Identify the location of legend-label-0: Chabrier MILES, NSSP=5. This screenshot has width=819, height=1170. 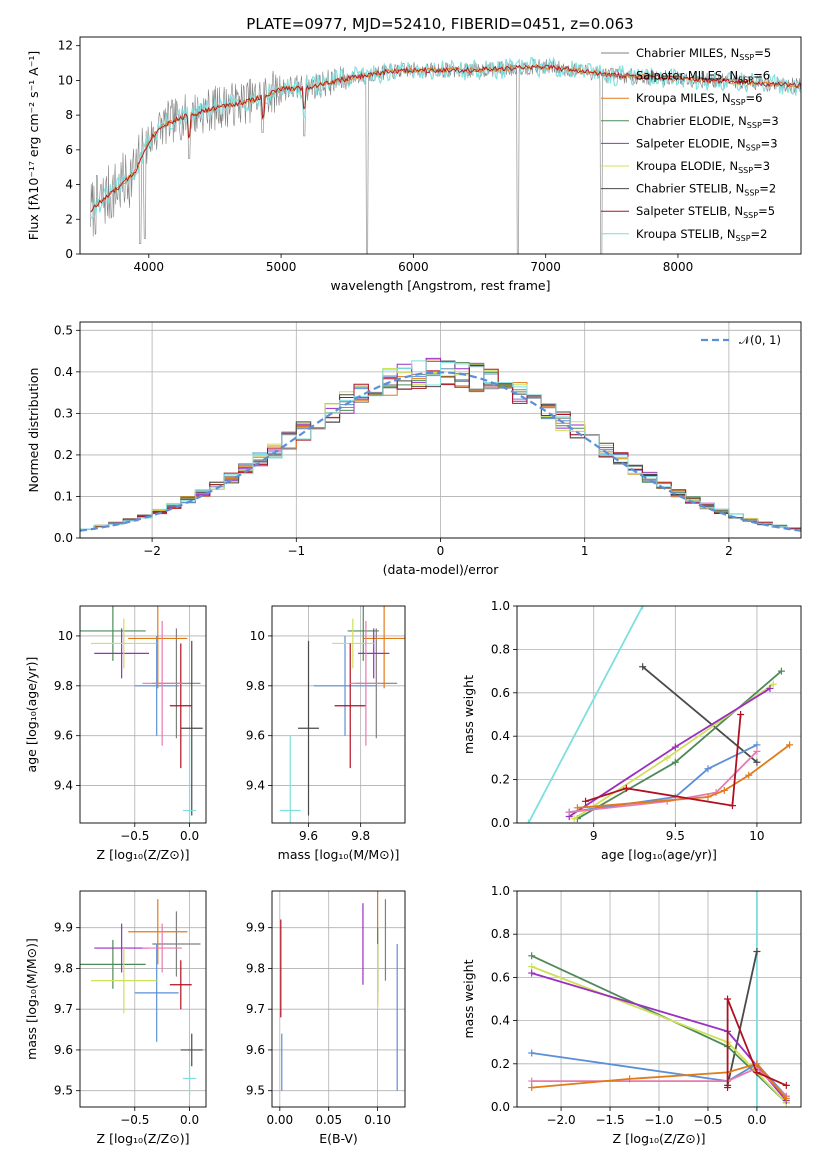
(703, 54).